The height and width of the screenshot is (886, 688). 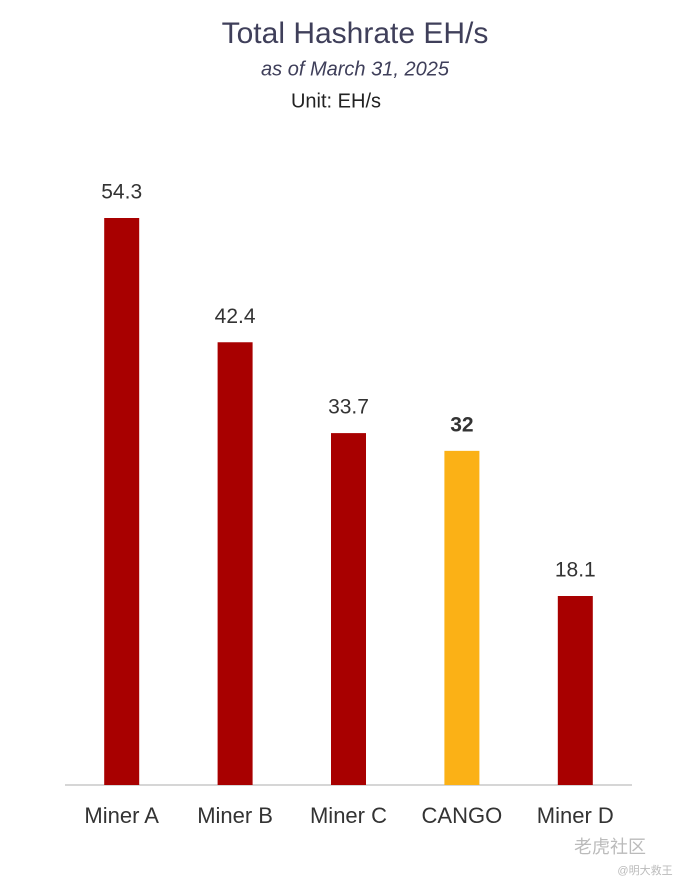 What do you see at coordinates (355, 33) in the screenshot?
I see `chart-title: Total Hashrate EH/s` at bounding box center [355, 33].